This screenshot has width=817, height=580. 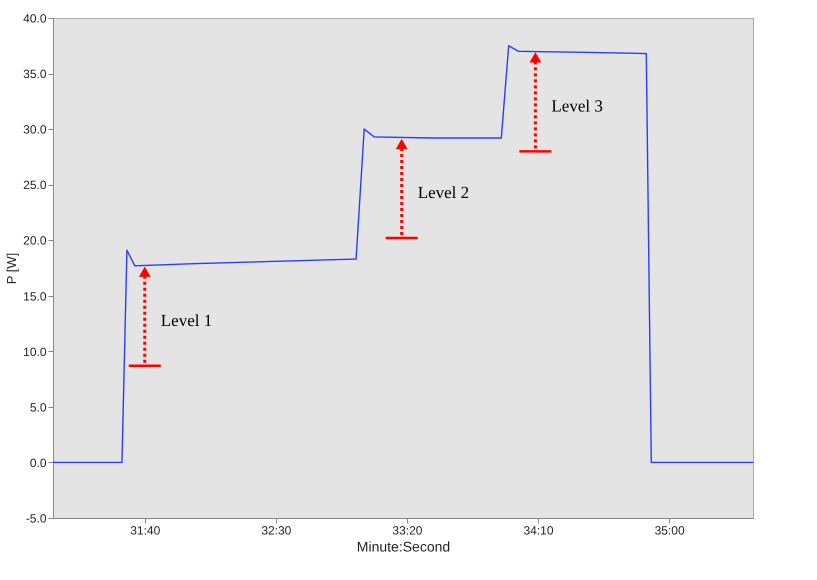 I want to click on x-tick-label: 33:20, so click(x=407, y=531).